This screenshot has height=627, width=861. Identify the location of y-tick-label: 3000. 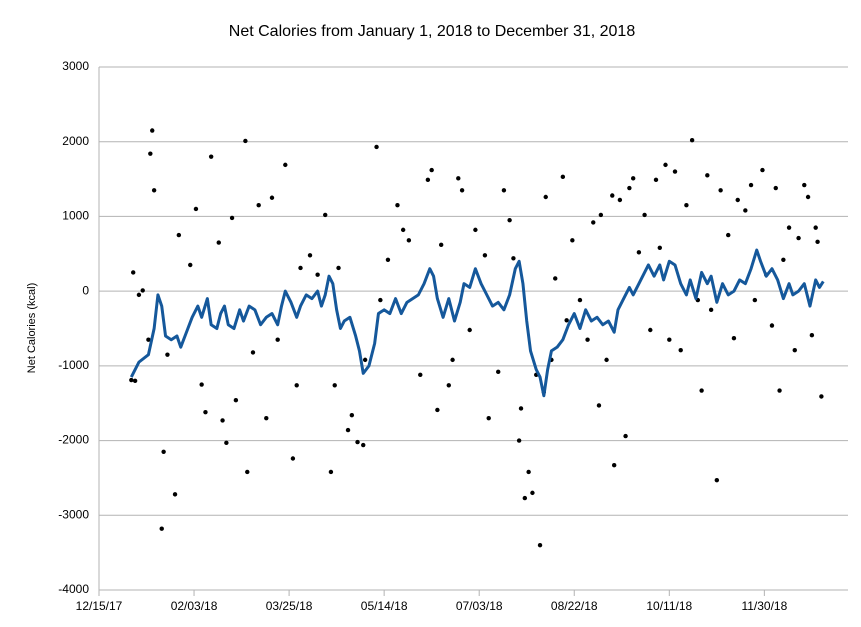
(75, 66).